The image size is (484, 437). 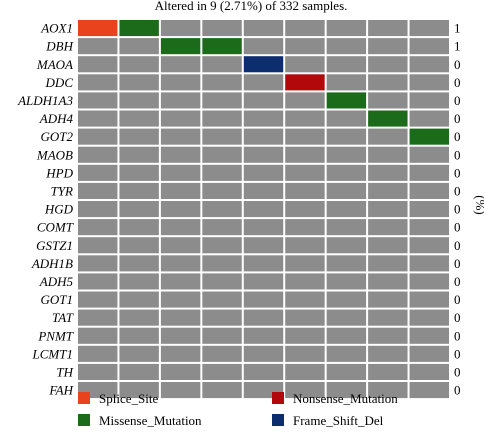 I want to click on gene-label: FAH, so click(x=60, y=390).